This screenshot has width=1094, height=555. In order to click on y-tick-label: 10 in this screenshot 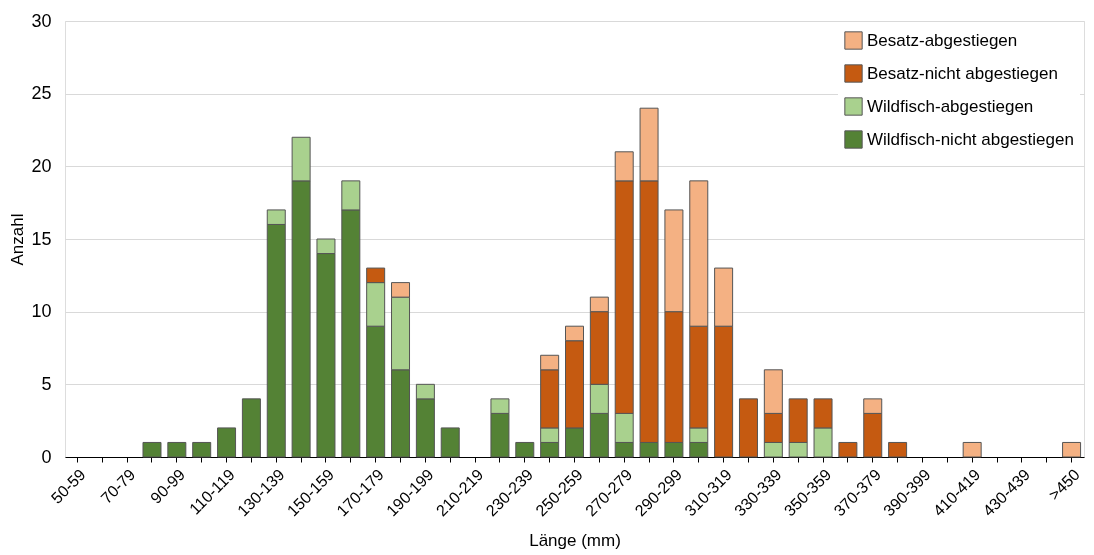, I will do `click(41, 311)`.